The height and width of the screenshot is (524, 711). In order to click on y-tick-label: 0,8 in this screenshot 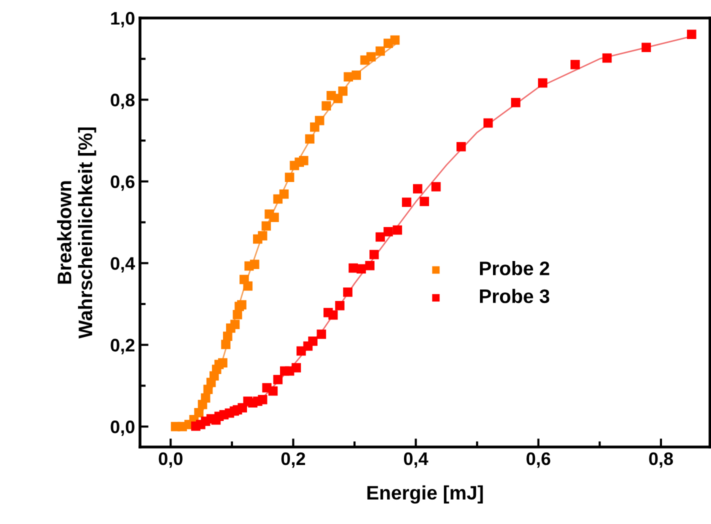, I will do `click(122, 102)`.